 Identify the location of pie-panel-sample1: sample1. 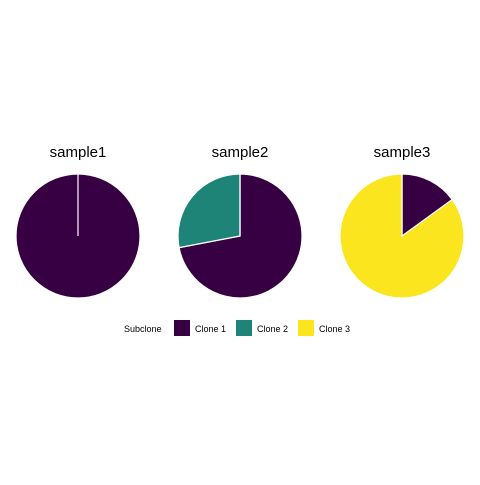
(78, 221).